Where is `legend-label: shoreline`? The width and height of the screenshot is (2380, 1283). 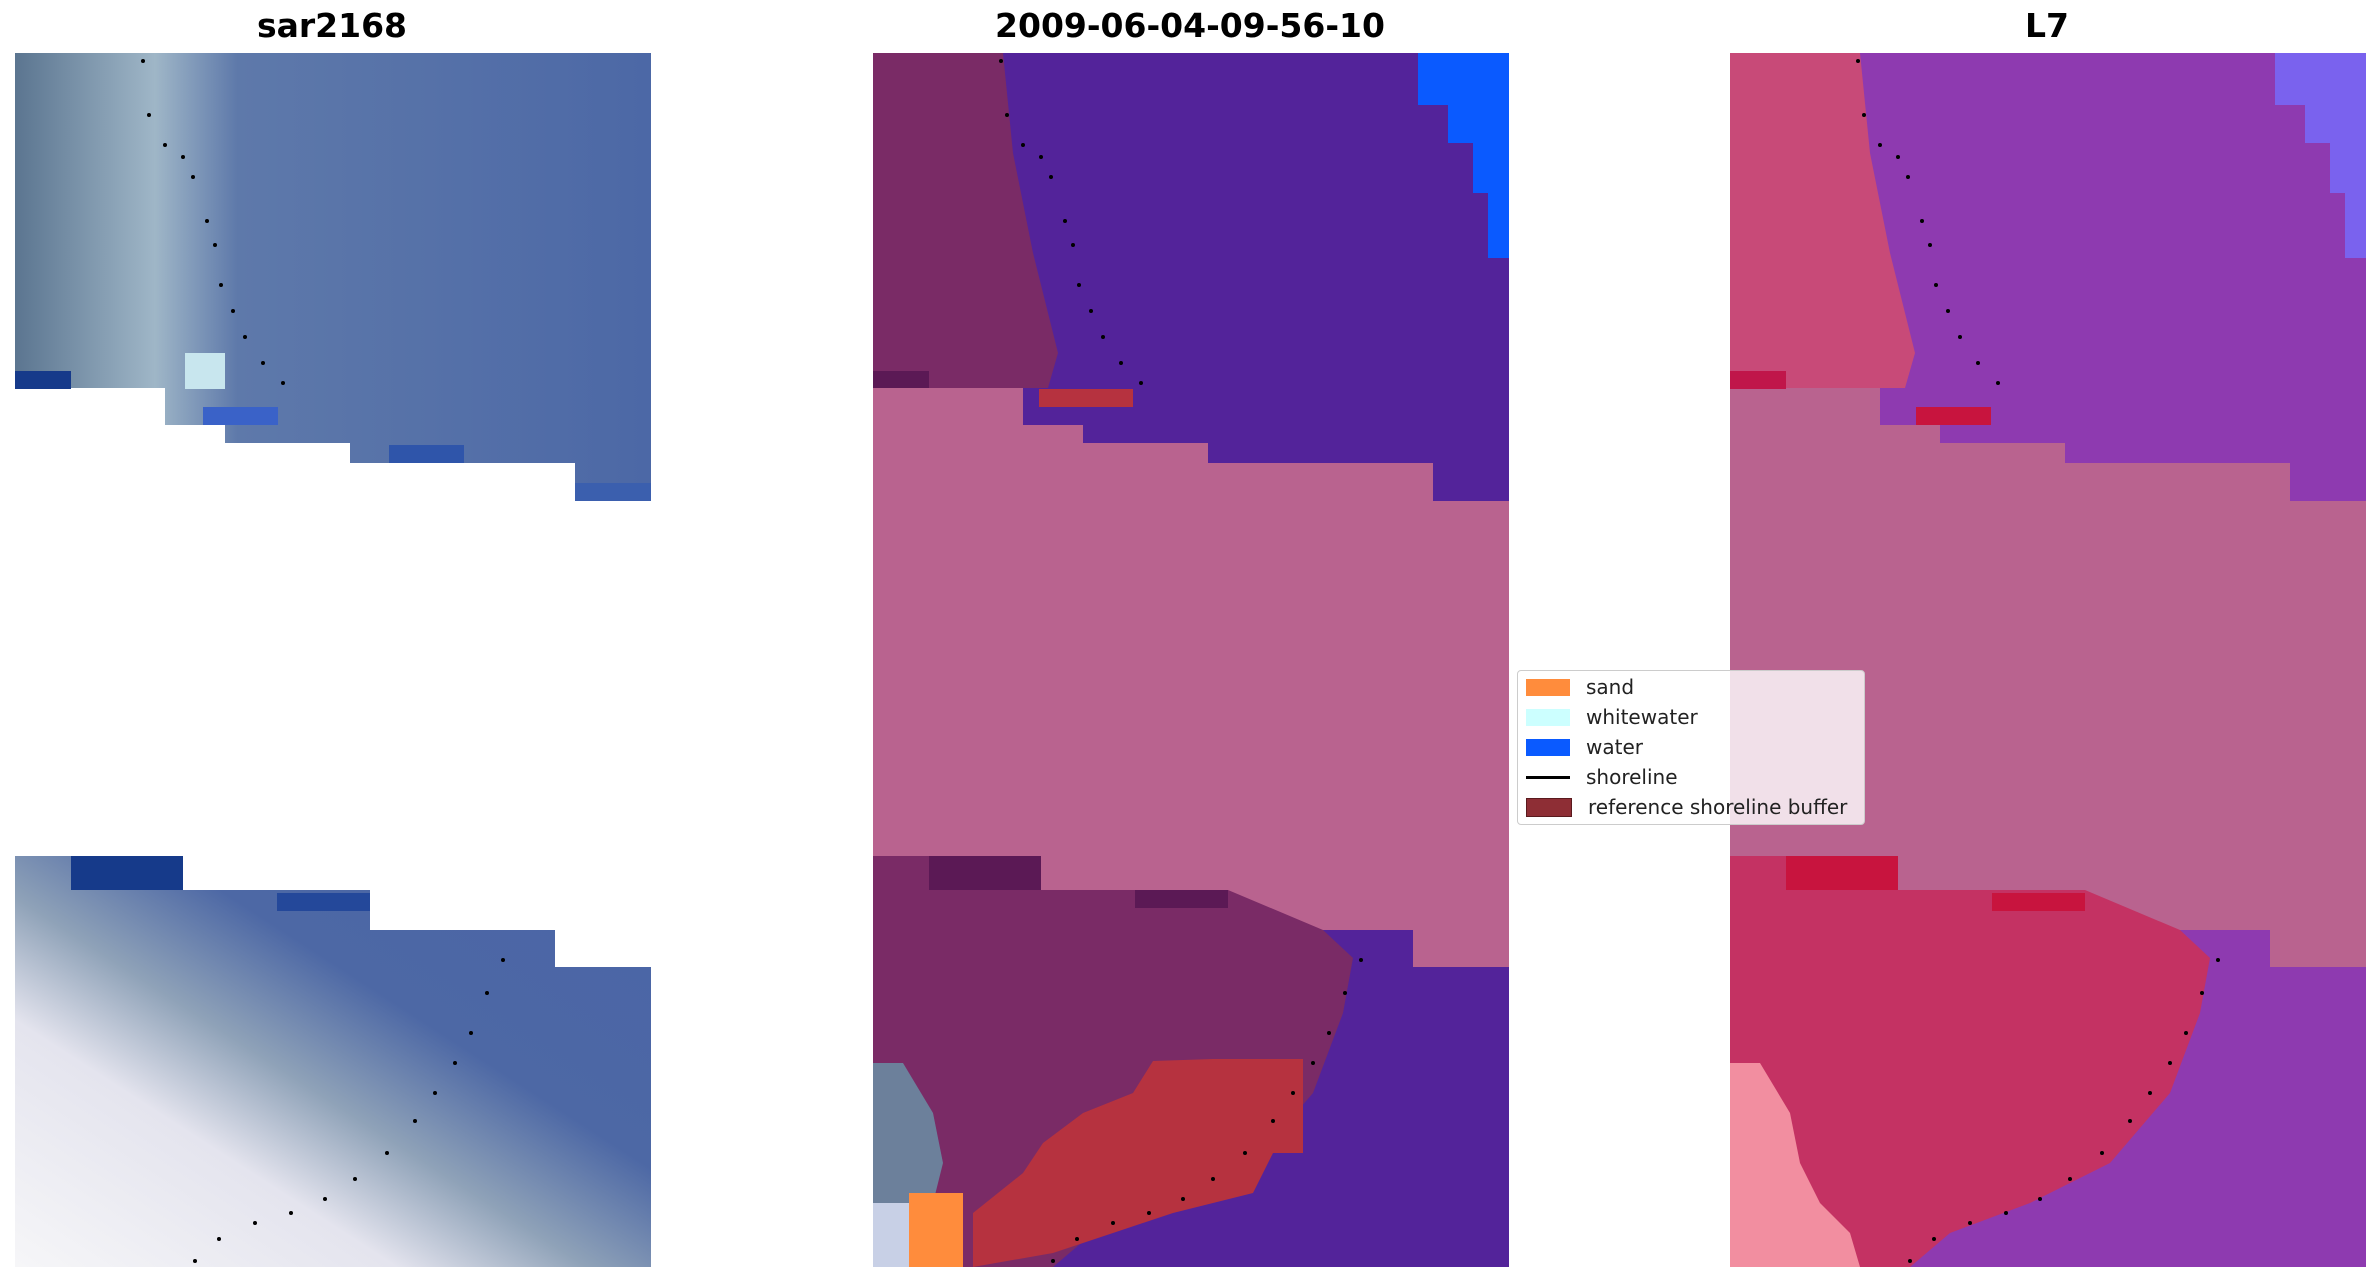 legend-label: shoreline is located at coordinates (1632, 777).